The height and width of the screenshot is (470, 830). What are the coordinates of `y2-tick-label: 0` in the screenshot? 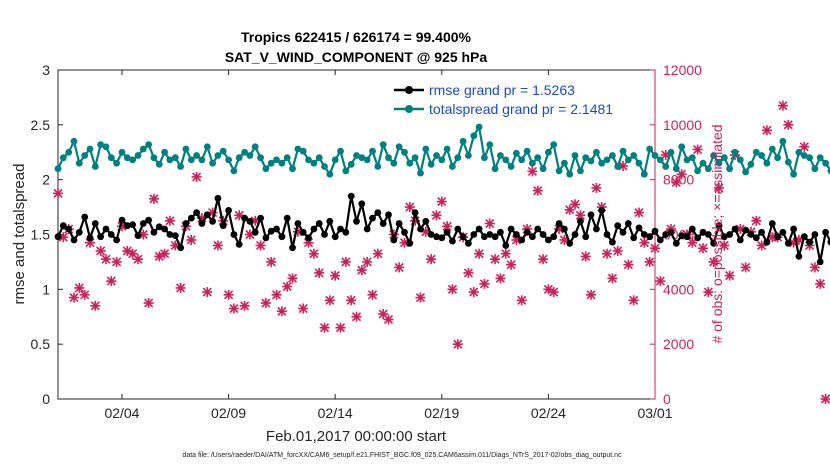 It's located at (667, 399).